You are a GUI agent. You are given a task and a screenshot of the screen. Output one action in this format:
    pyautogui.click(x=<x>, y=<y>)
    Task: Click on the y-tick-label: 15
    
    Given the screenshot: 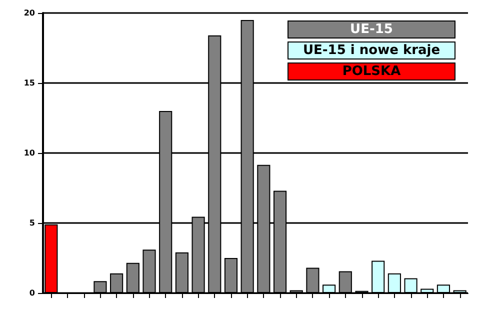 What is the action you would take?
    pyautogui.click(x=30, y=83)
    